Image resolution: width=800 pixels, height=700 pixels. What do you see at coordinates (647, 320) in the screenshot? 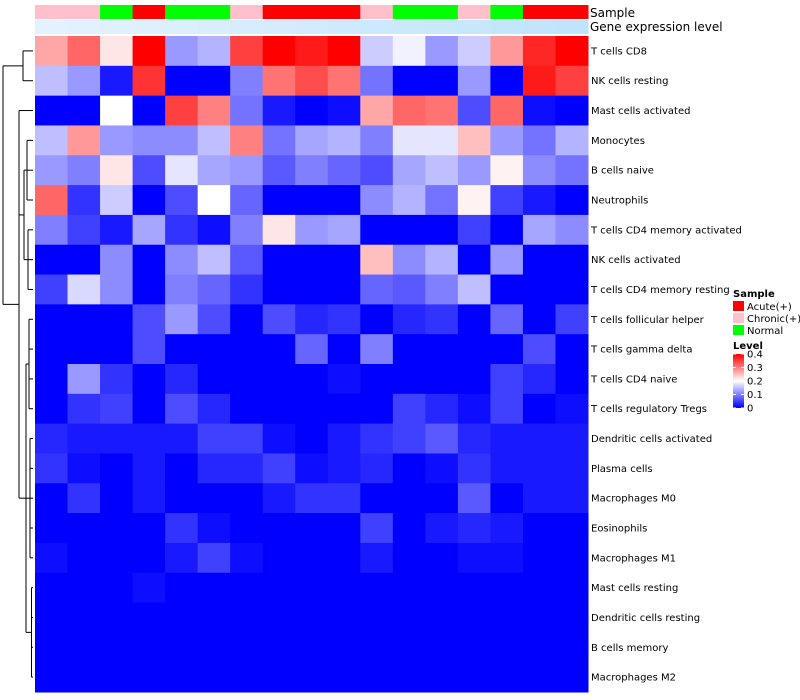
I see `row-label: T cells follicular helper` at bounding box center [647, 320].